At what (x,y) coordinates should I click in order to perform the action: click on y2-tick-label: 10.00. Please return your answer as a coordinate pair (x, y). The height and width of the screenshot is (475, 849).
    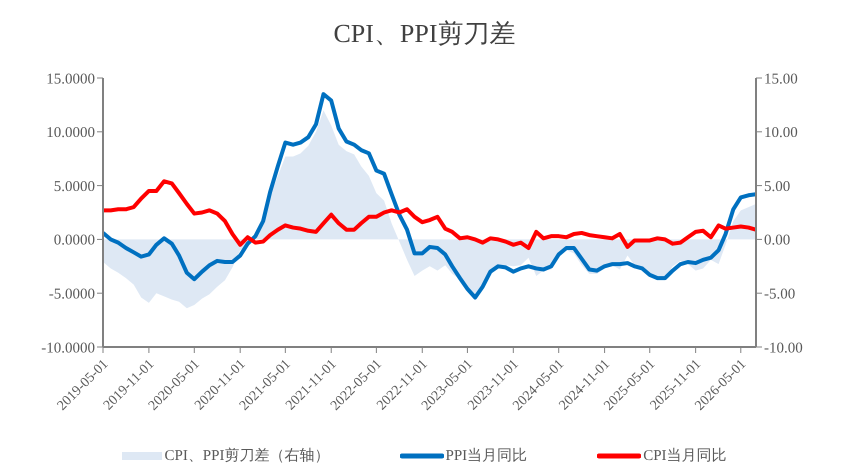
    Looking at the image, I should click on (781, 133).